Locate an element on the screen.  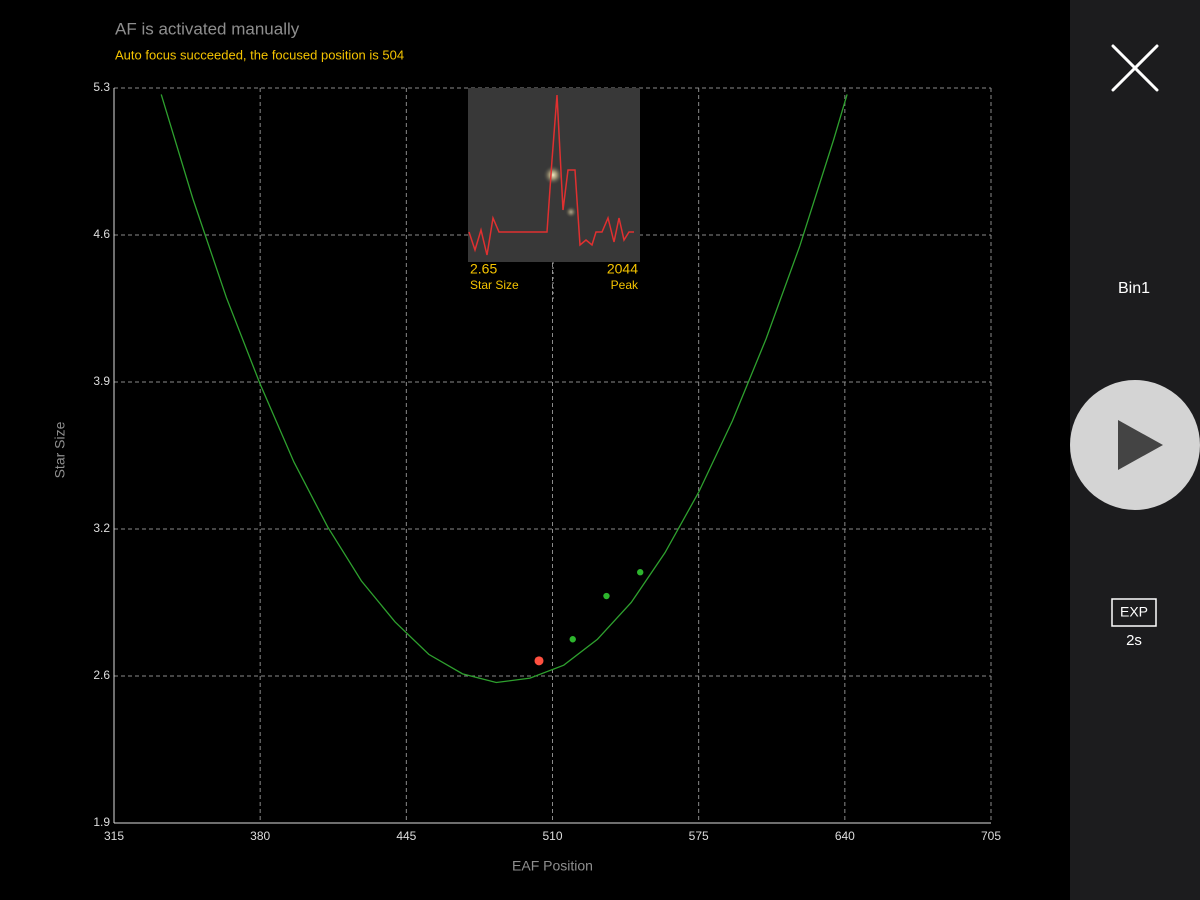
x-tick-label: 640 is located at coordinates (845, 836).